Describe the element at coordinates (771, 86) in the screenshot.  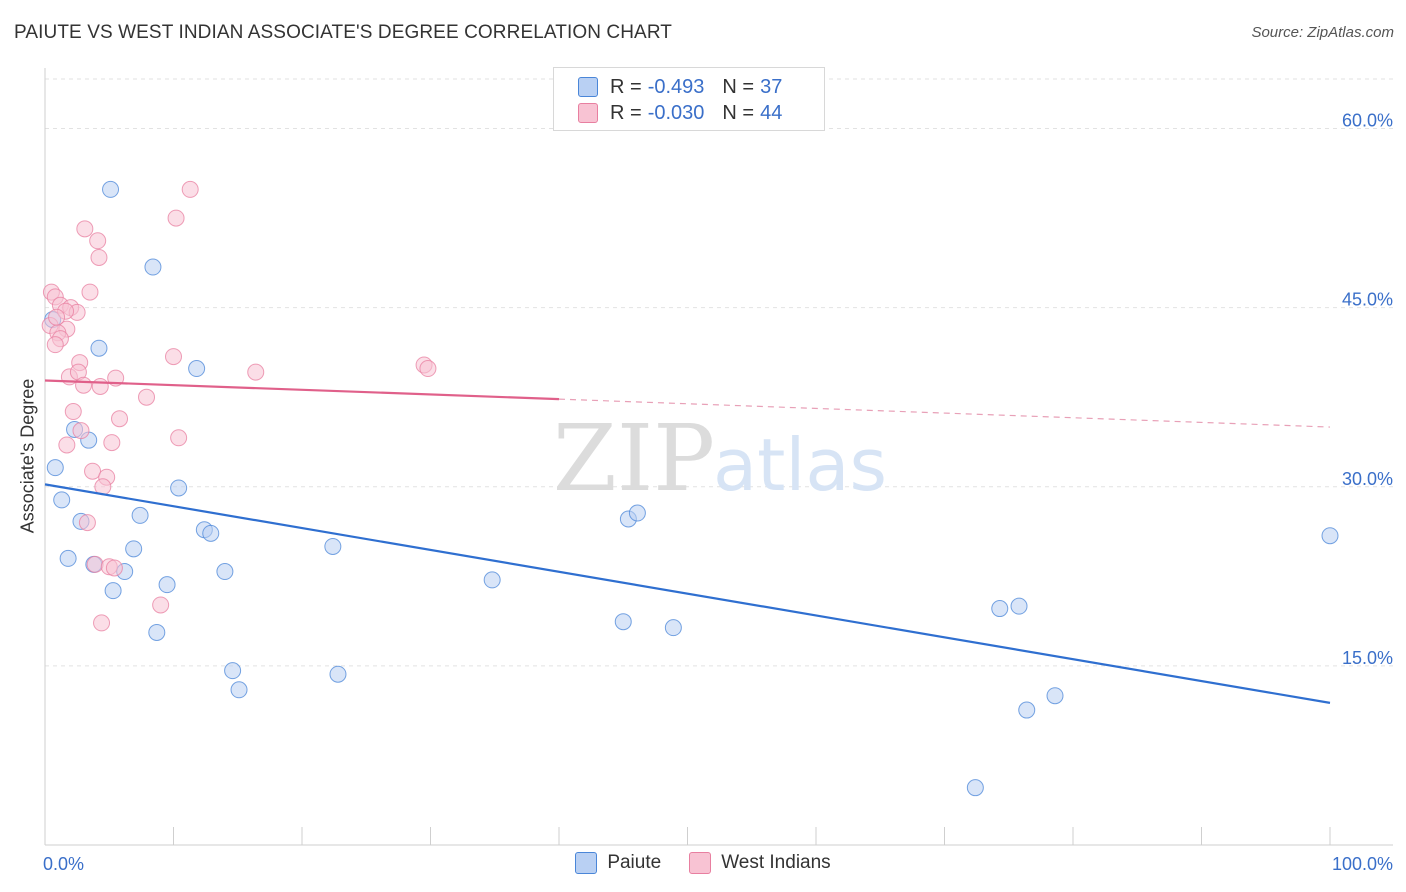
I see `legend-n-value: 37` at that location.